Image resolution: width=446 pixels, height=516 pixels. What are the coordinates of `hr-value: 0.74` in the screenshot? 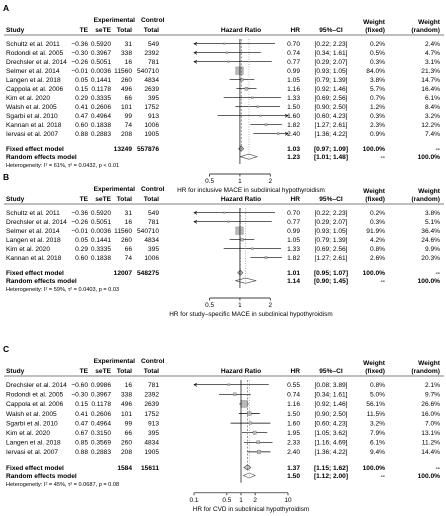 It's located at (293, 395).